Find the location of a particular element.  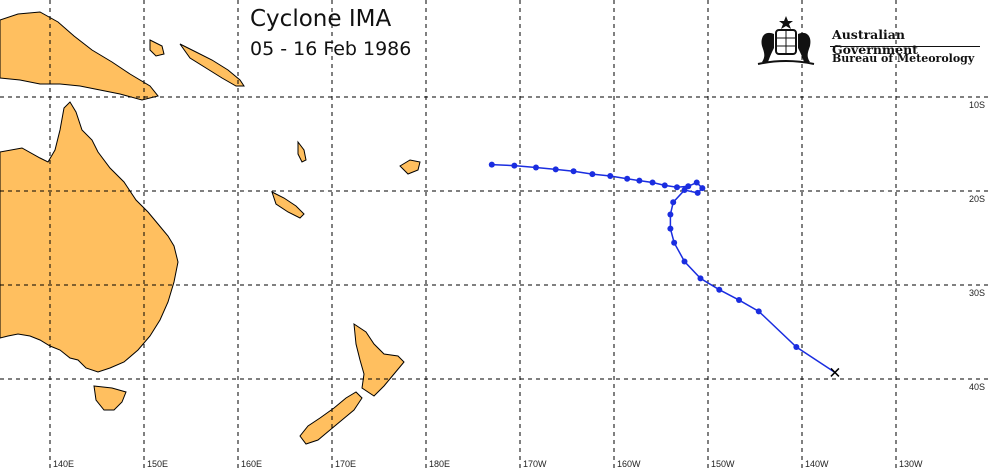

latitude-label: 10S is located at coordinates (977, 105).